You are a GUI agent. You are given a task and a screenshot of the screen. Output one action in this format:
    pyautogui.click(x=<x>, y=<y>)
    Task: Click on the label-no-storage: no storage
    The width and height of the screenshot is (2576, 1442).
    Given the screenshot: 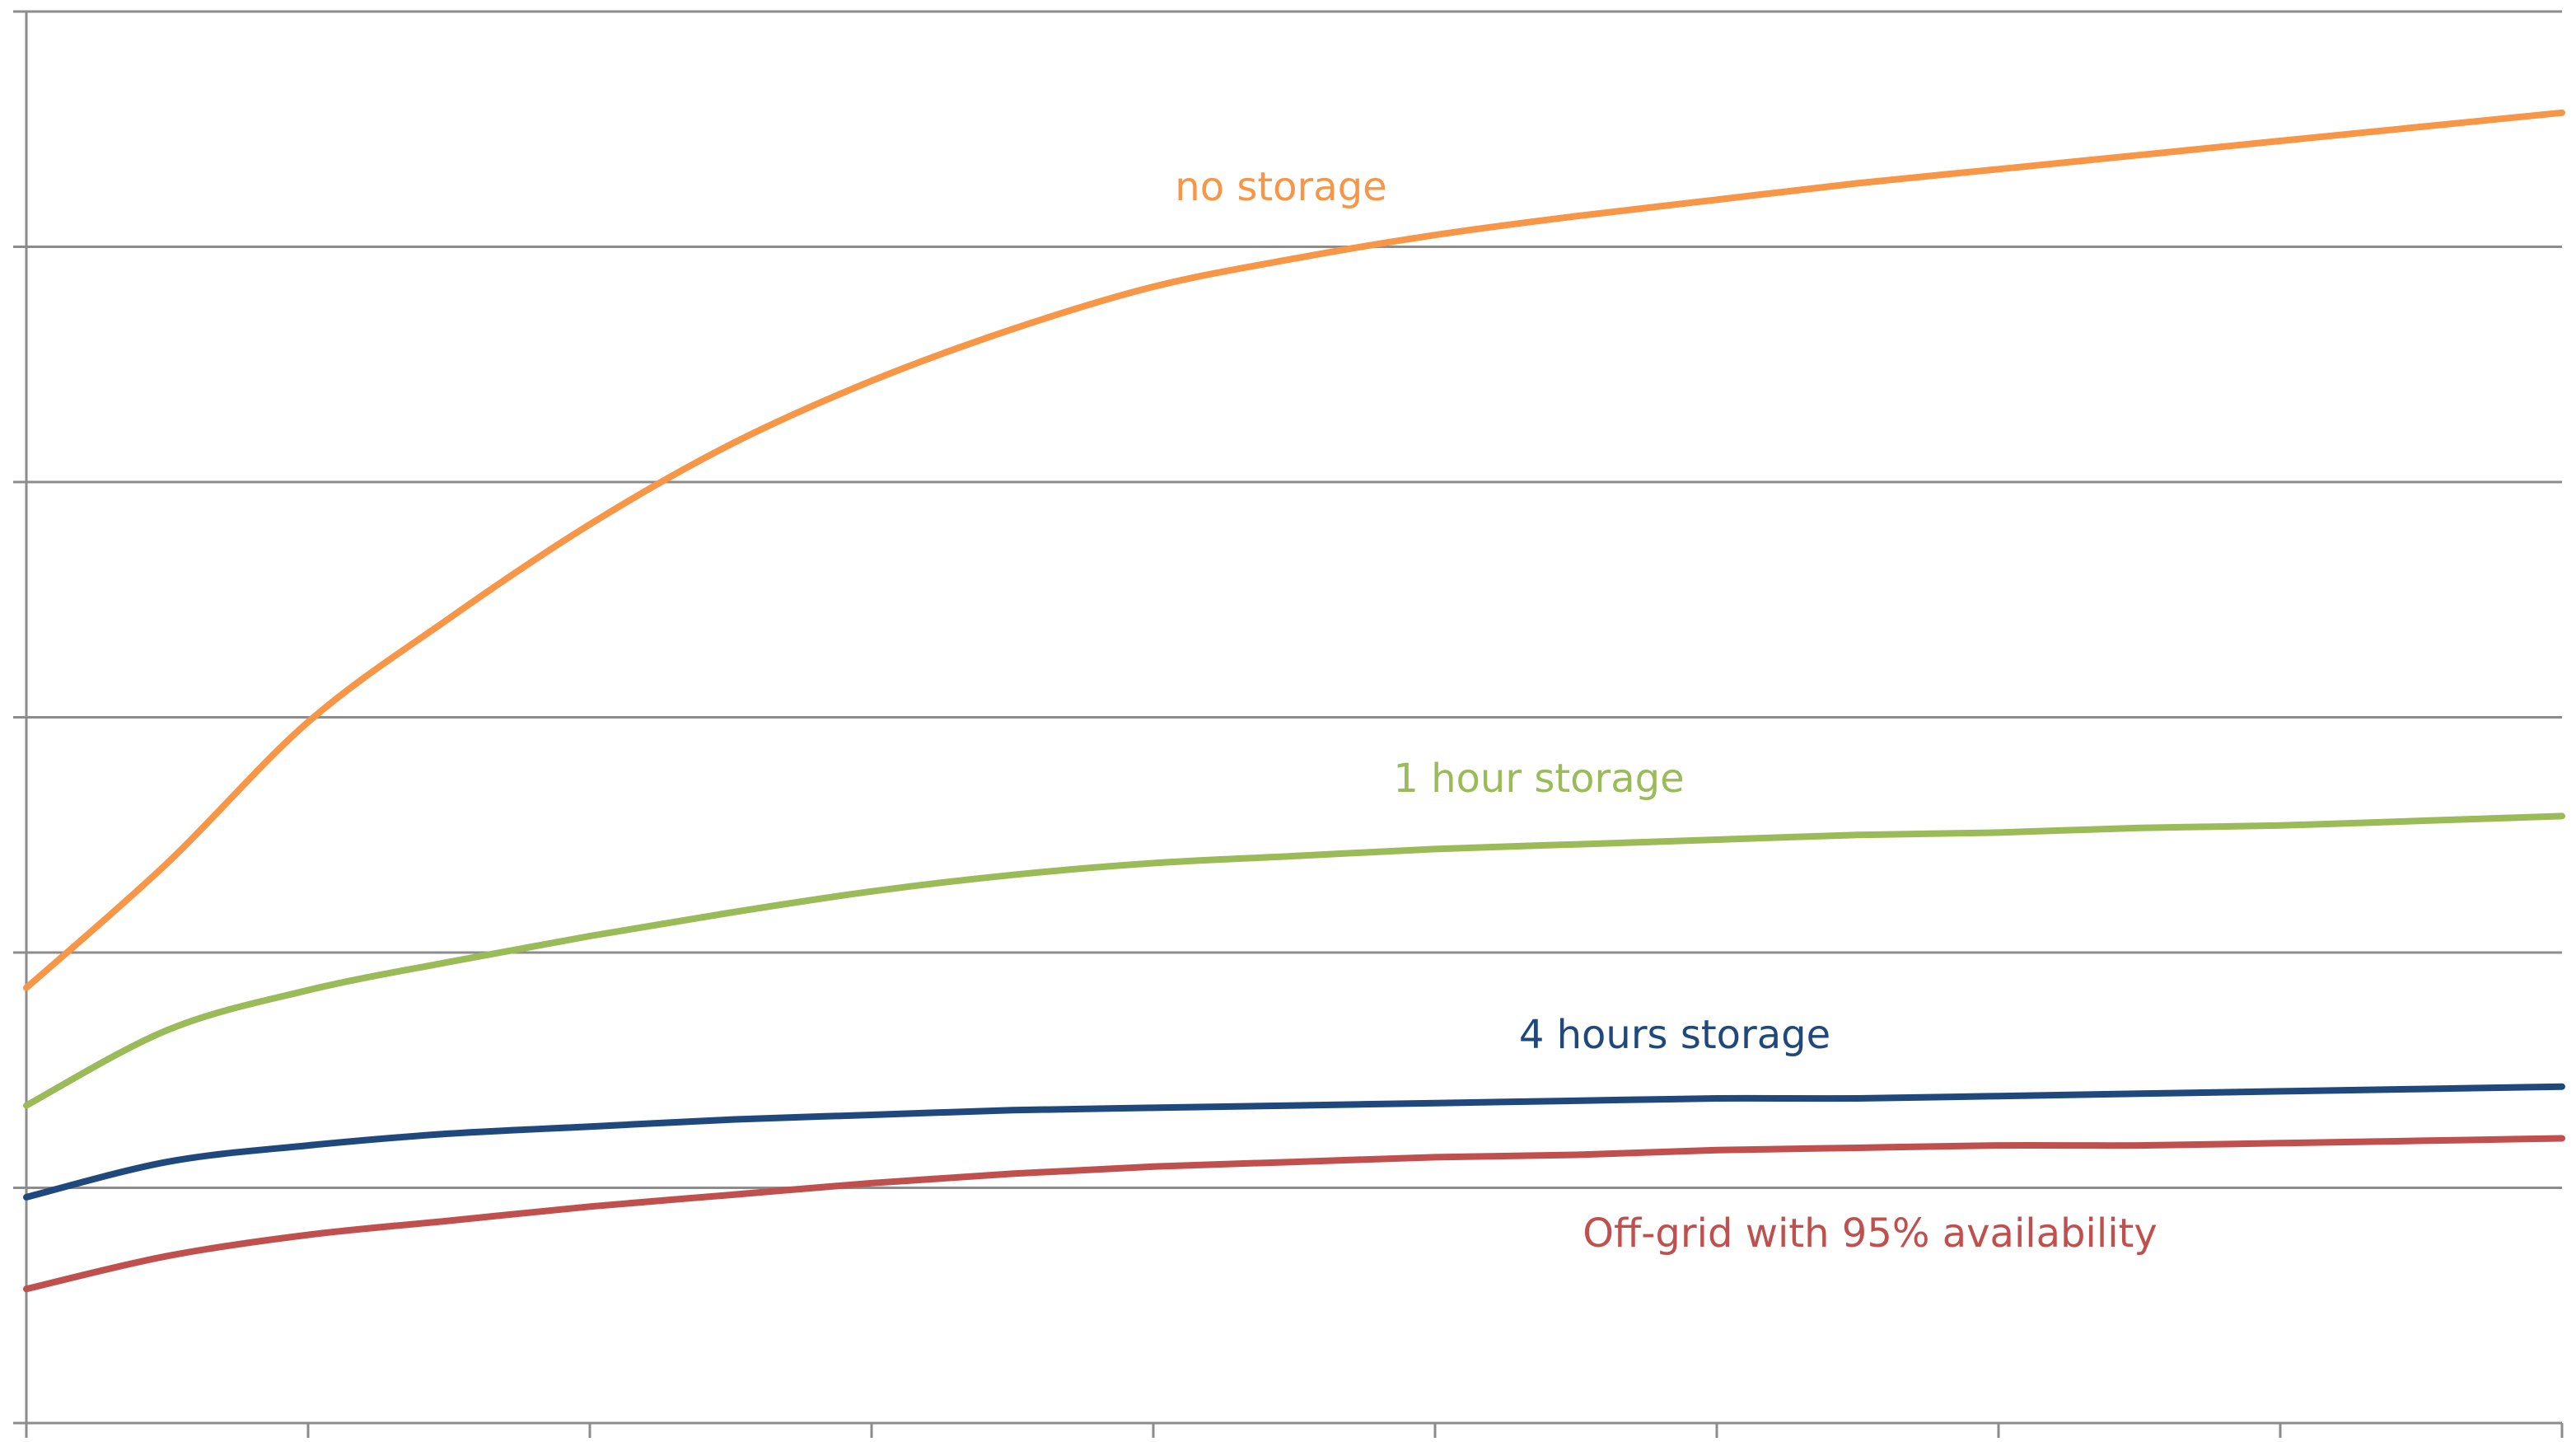 What is the action you would take?
    pyautogui.click(x=1280, y=187)
    